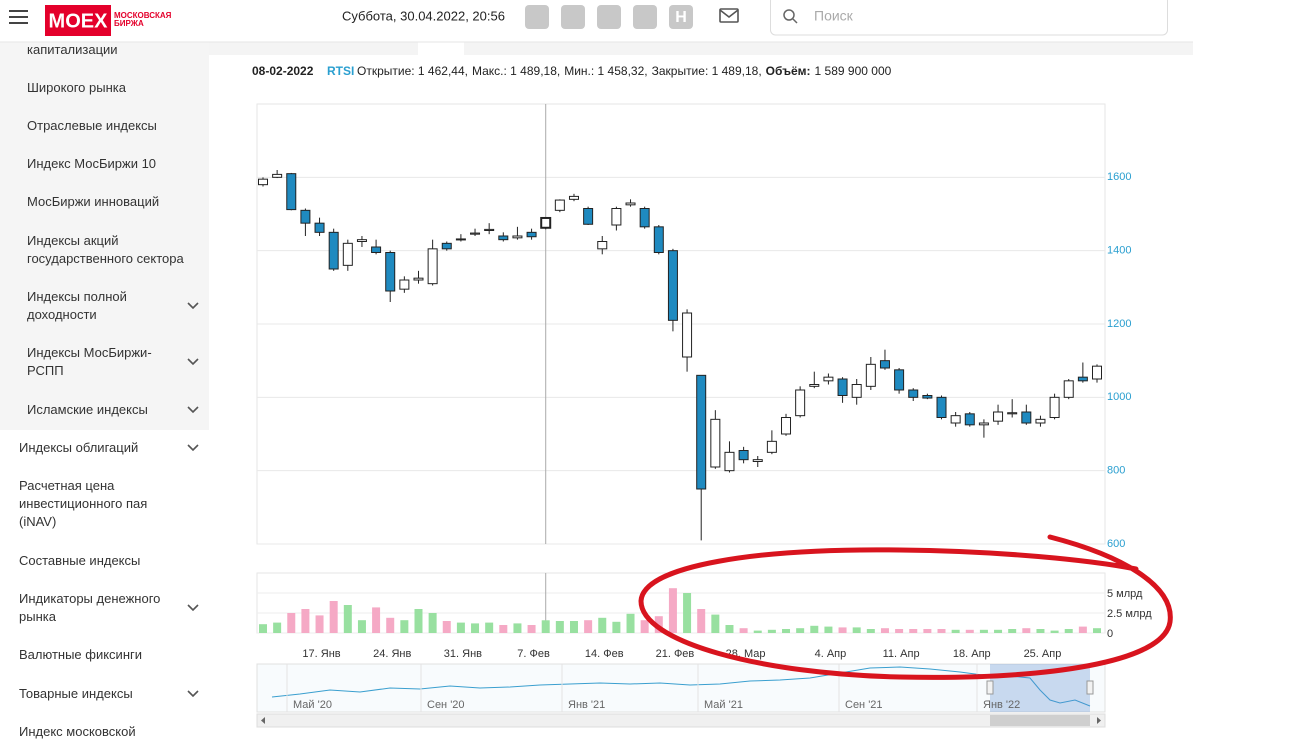 This screenshot has height=744, width=1296. What do you see at coordinates (1110, 634) in the screenshot?
I see `volume-tick-label: 0` at bounding box center [1110, 634].